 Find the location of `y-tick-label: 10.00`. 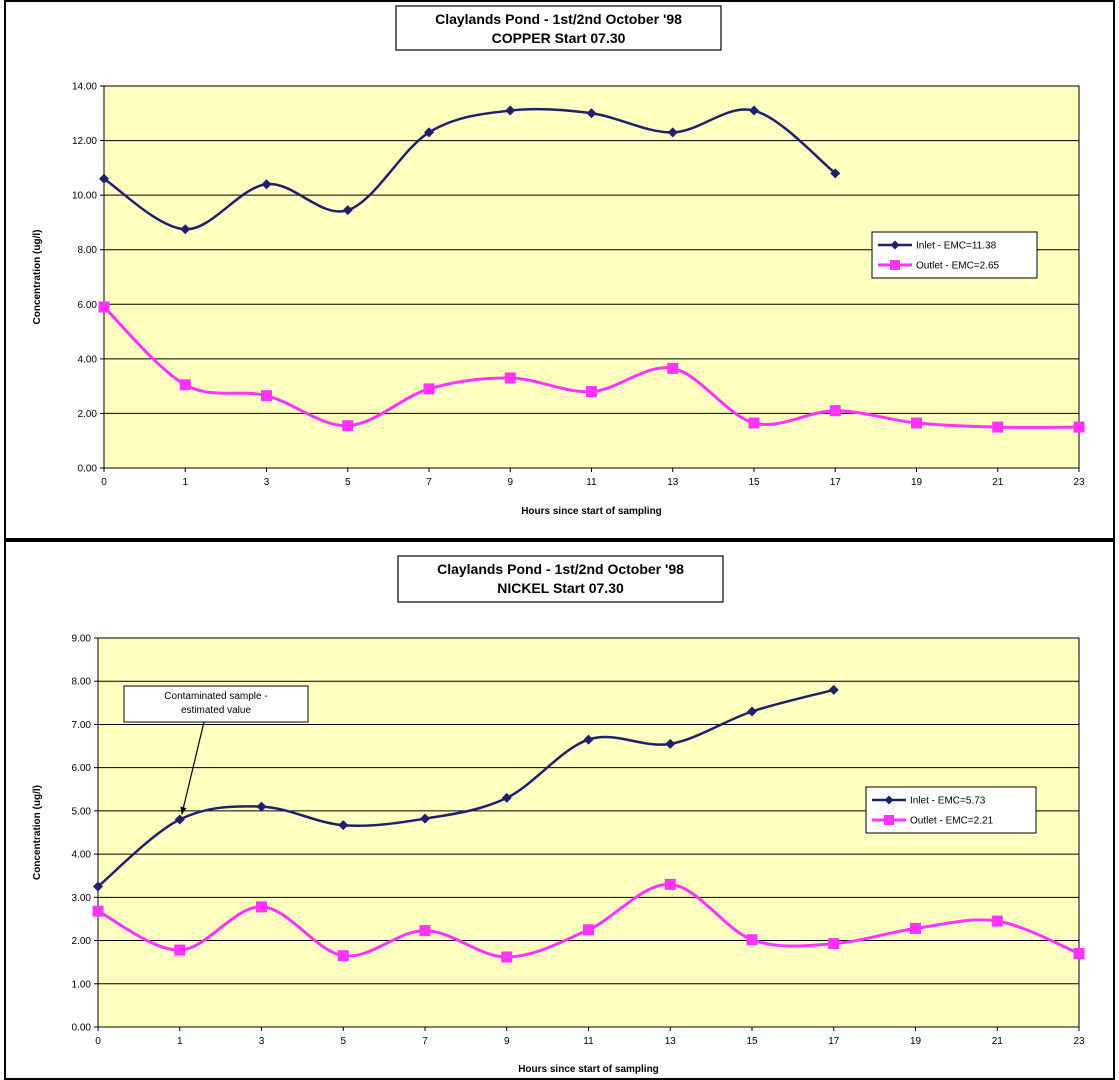

y-tick-label: 10.00 is located at coordinates (84, 196).